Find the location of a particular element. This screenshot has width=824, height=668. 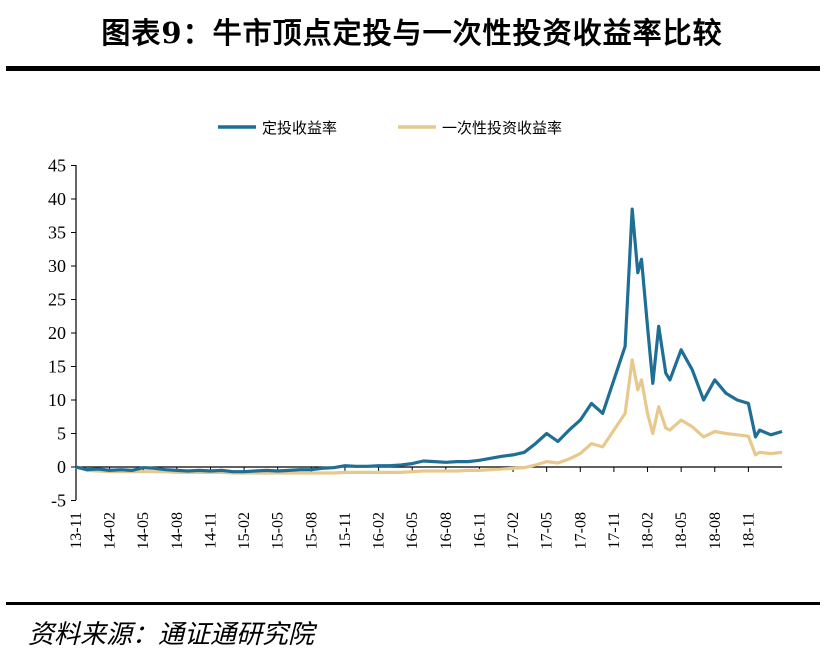

x-tick-label: 16-02 is located at coordinates (379, 530).